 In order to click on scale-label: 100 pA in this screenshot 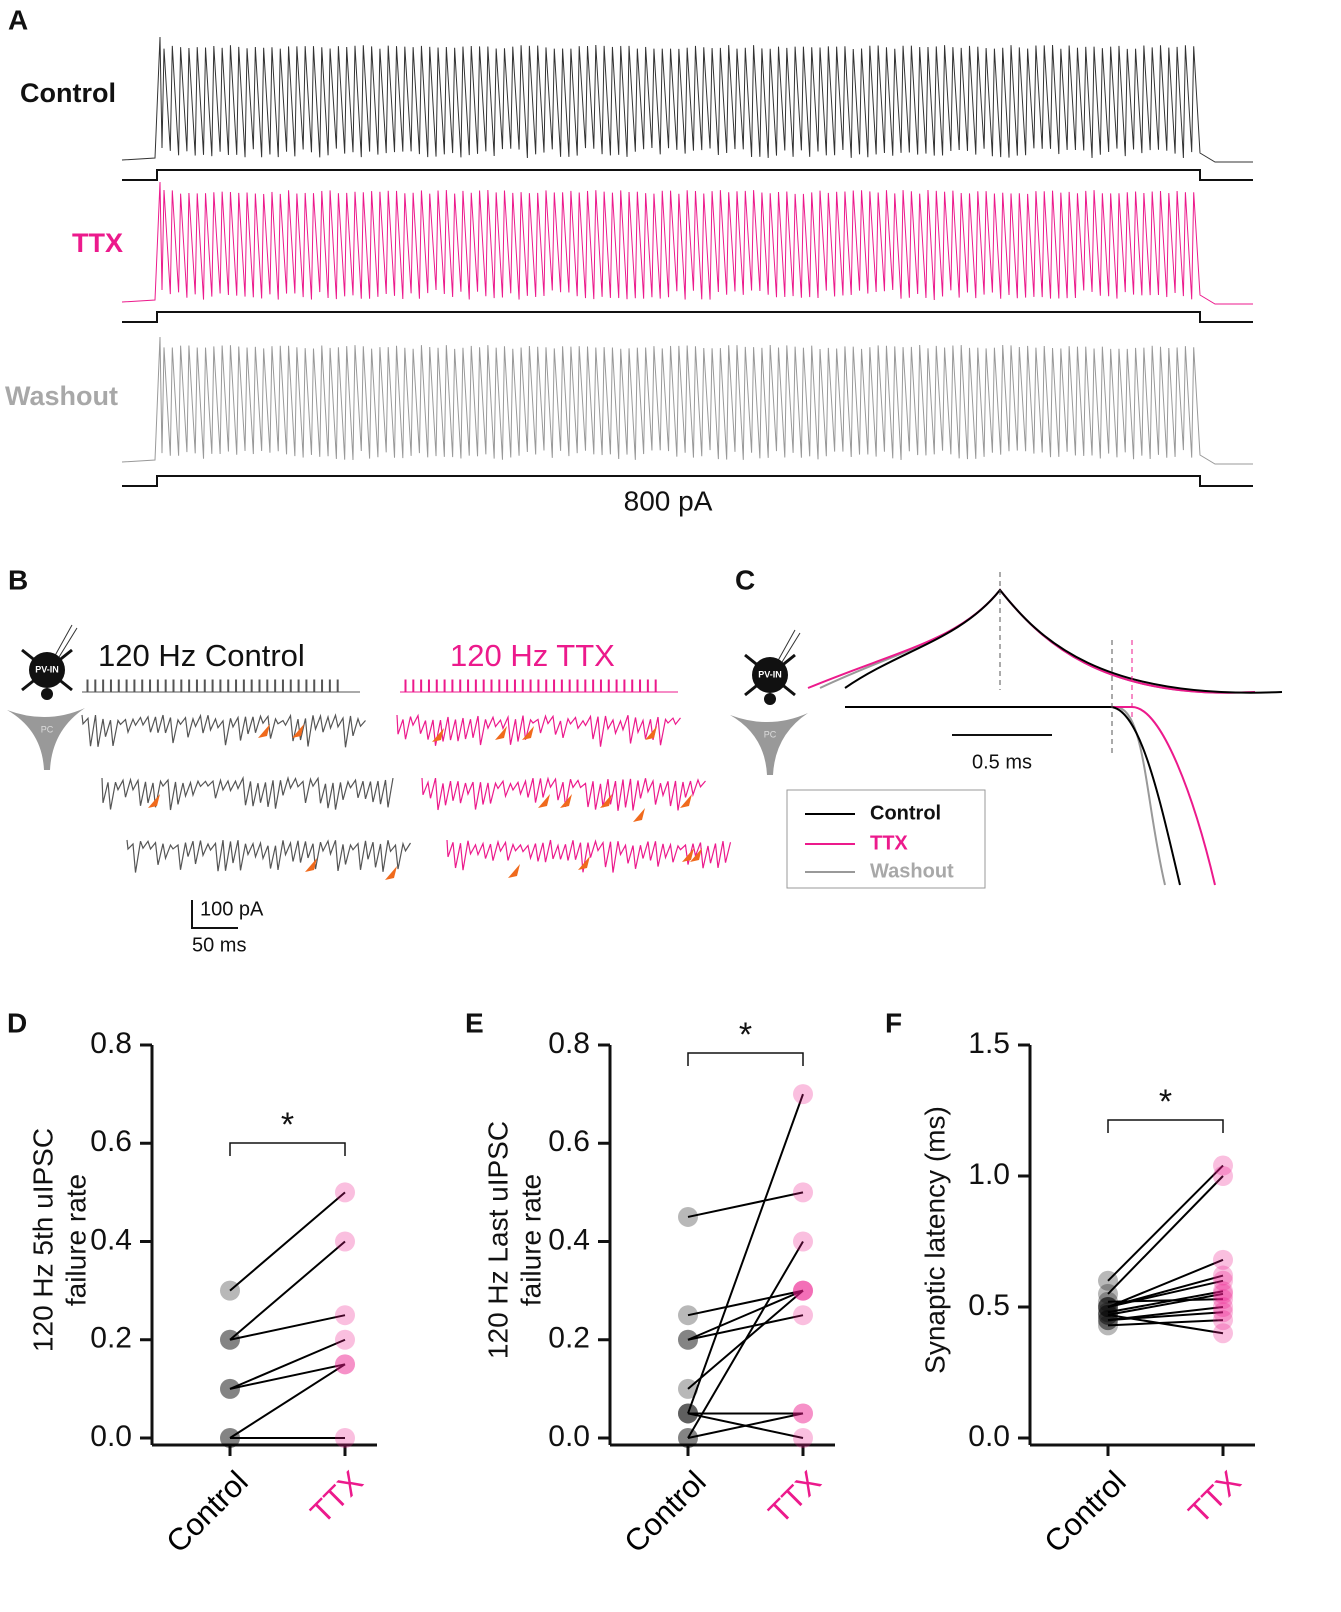, I will do `click(232, 909)`.